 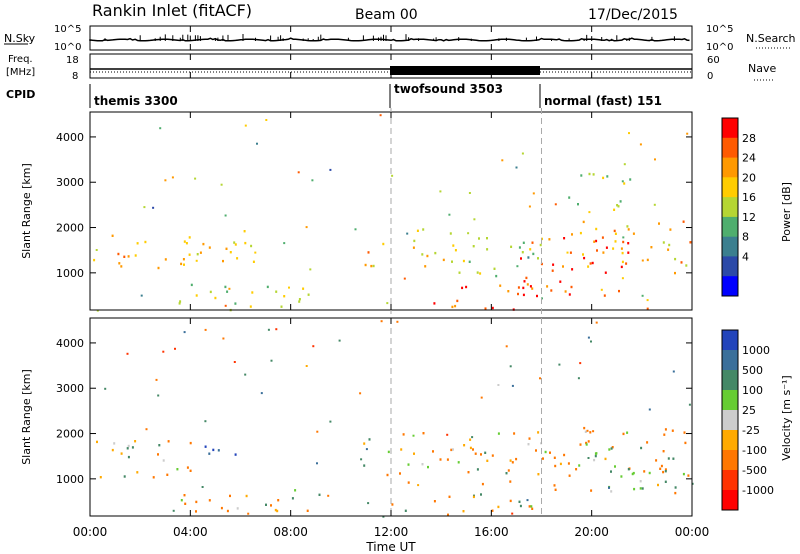 I want to click on colorbar-tick-0: 1000, so click(x=756, y=350).